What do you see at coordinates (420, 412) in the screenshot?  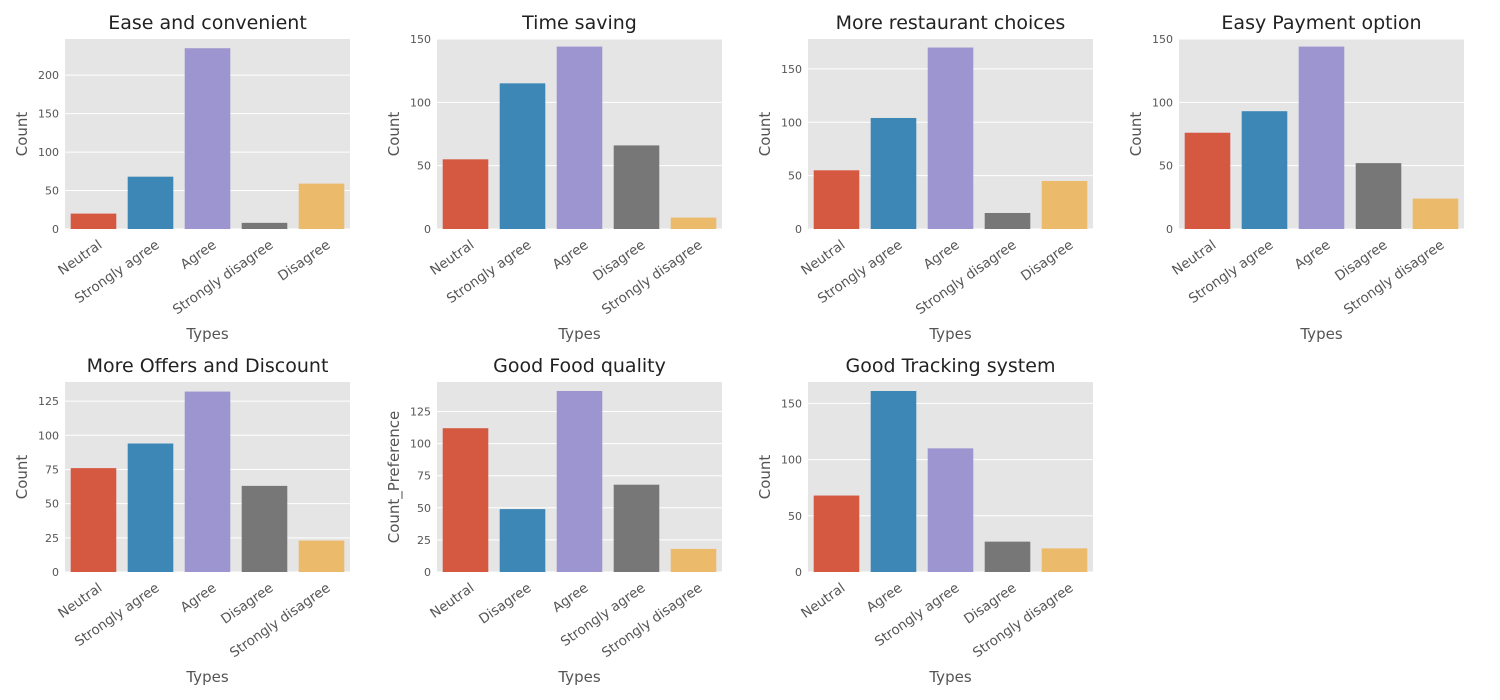 I see `y-tick-label: 125` at bounding box center [420, 412].